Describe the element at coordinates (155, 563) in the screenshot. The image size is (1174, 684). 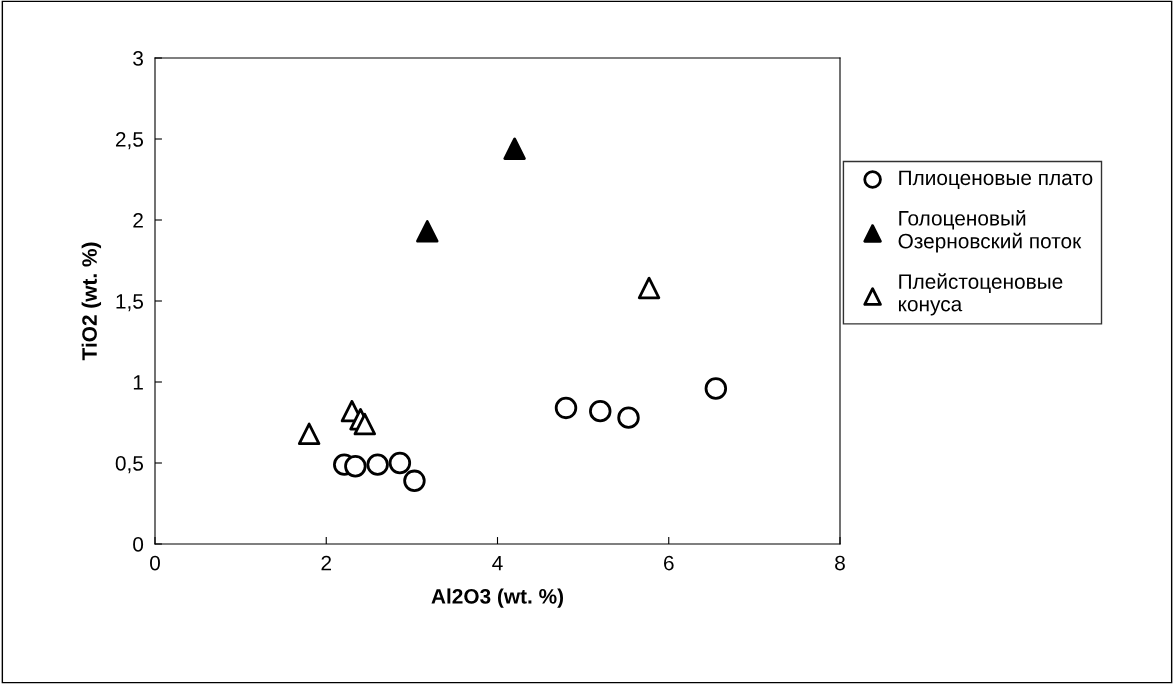
I see `x-tick-label: 0` at that location.